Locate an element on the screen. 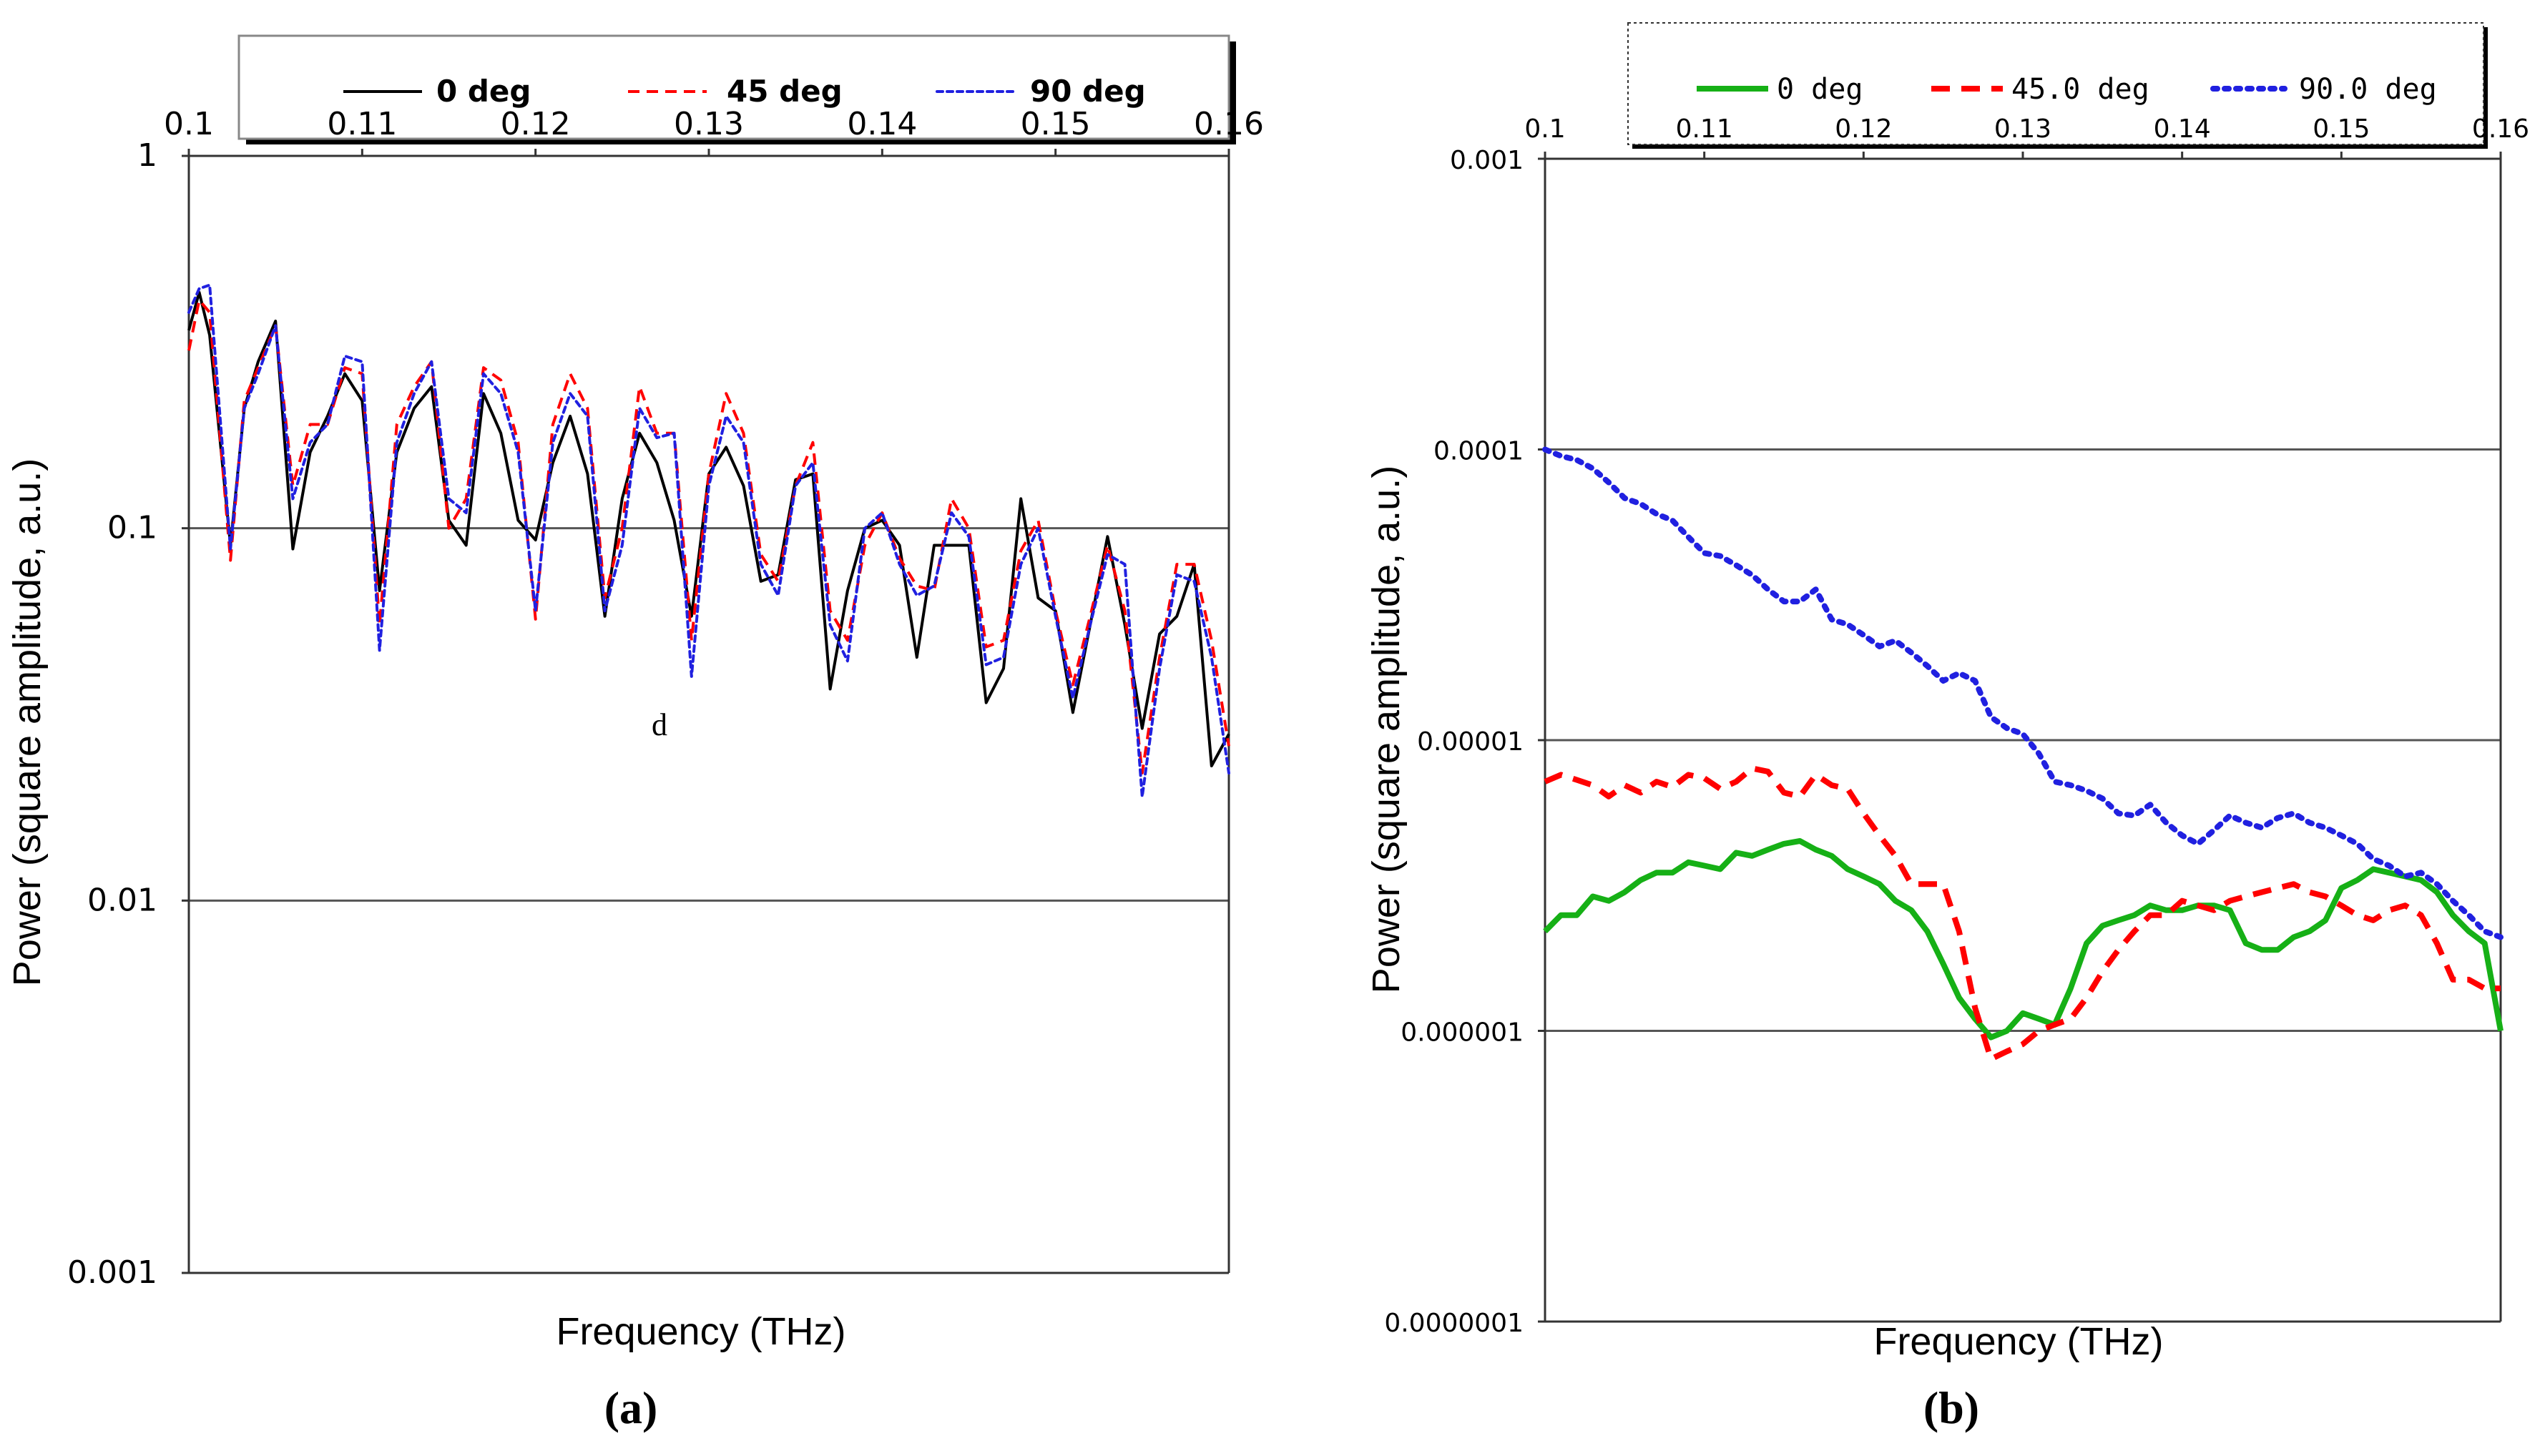  y-tick-label-b-4: 0.0000001 is located at coordinates (1454, 1323).